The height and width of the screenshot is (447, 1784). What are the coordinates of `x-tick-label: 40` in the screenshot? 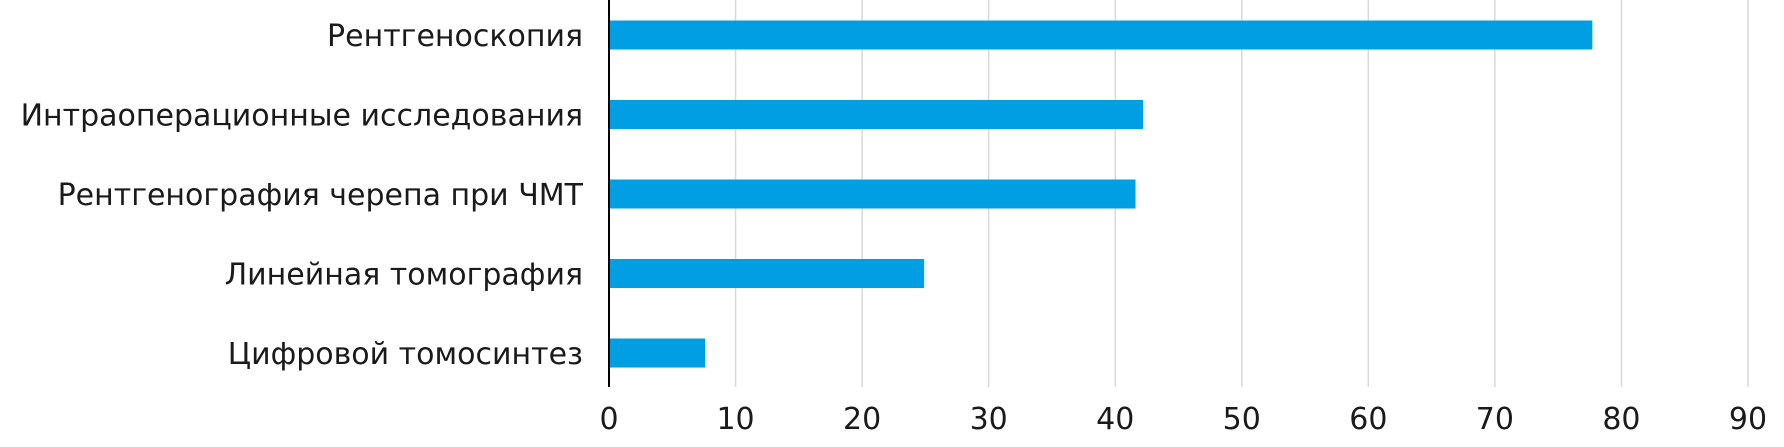 It's located at (1115, 419).